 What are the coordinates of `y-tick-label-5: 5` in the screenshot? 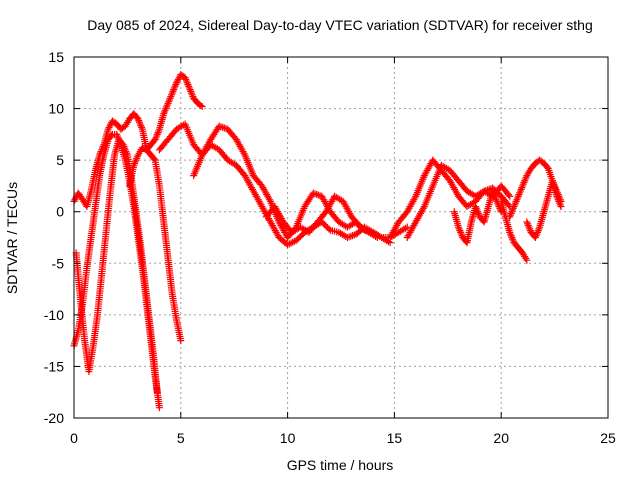 It's located at (60, 160).